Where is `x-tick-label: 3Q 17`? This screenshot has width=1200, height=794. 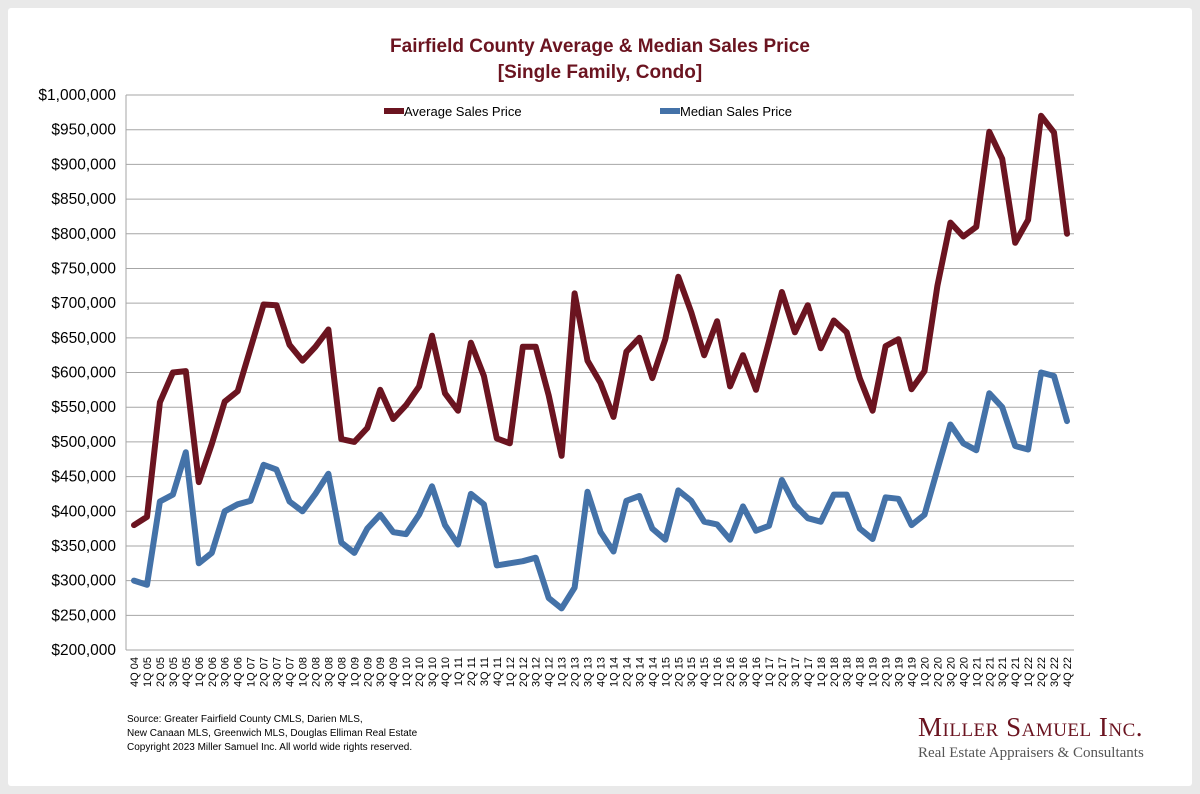 x-tick-label: 3Q 17 is located at coordinates (796, 672).